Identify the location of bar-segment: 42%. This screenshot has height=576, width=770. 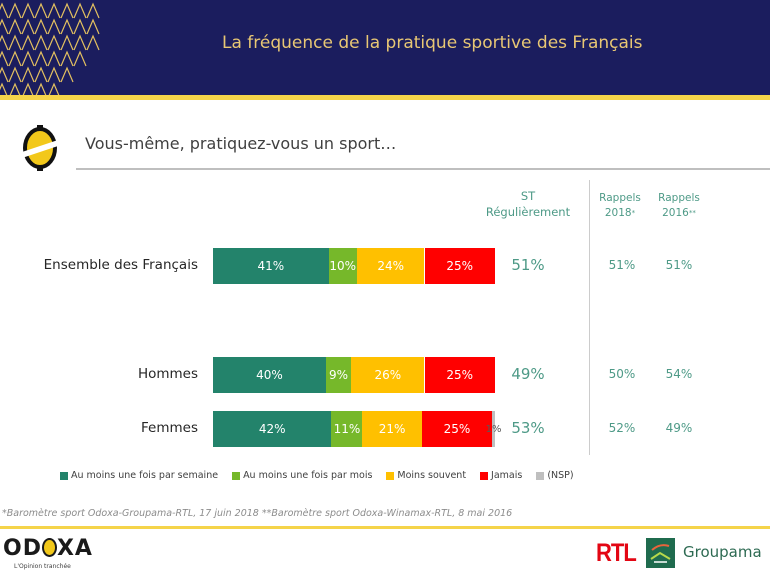
(272, 429).